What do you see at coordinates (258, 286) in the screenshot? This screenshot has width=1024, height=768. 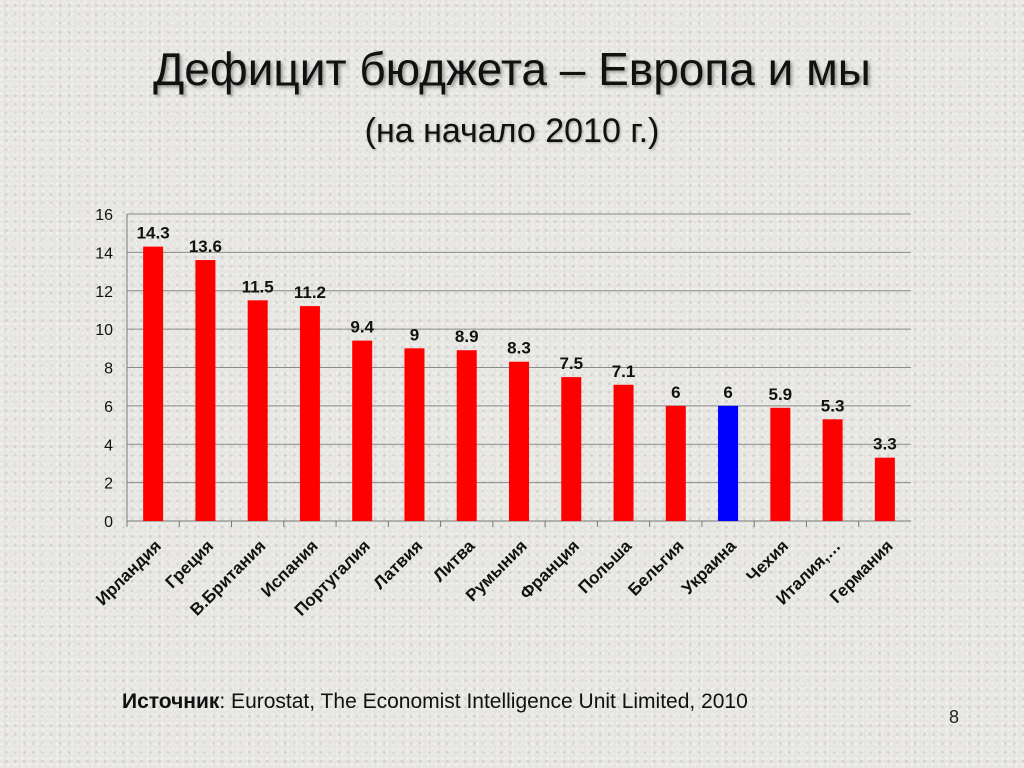 I see `data-label: 11.5` at bounding box center [258, 286].